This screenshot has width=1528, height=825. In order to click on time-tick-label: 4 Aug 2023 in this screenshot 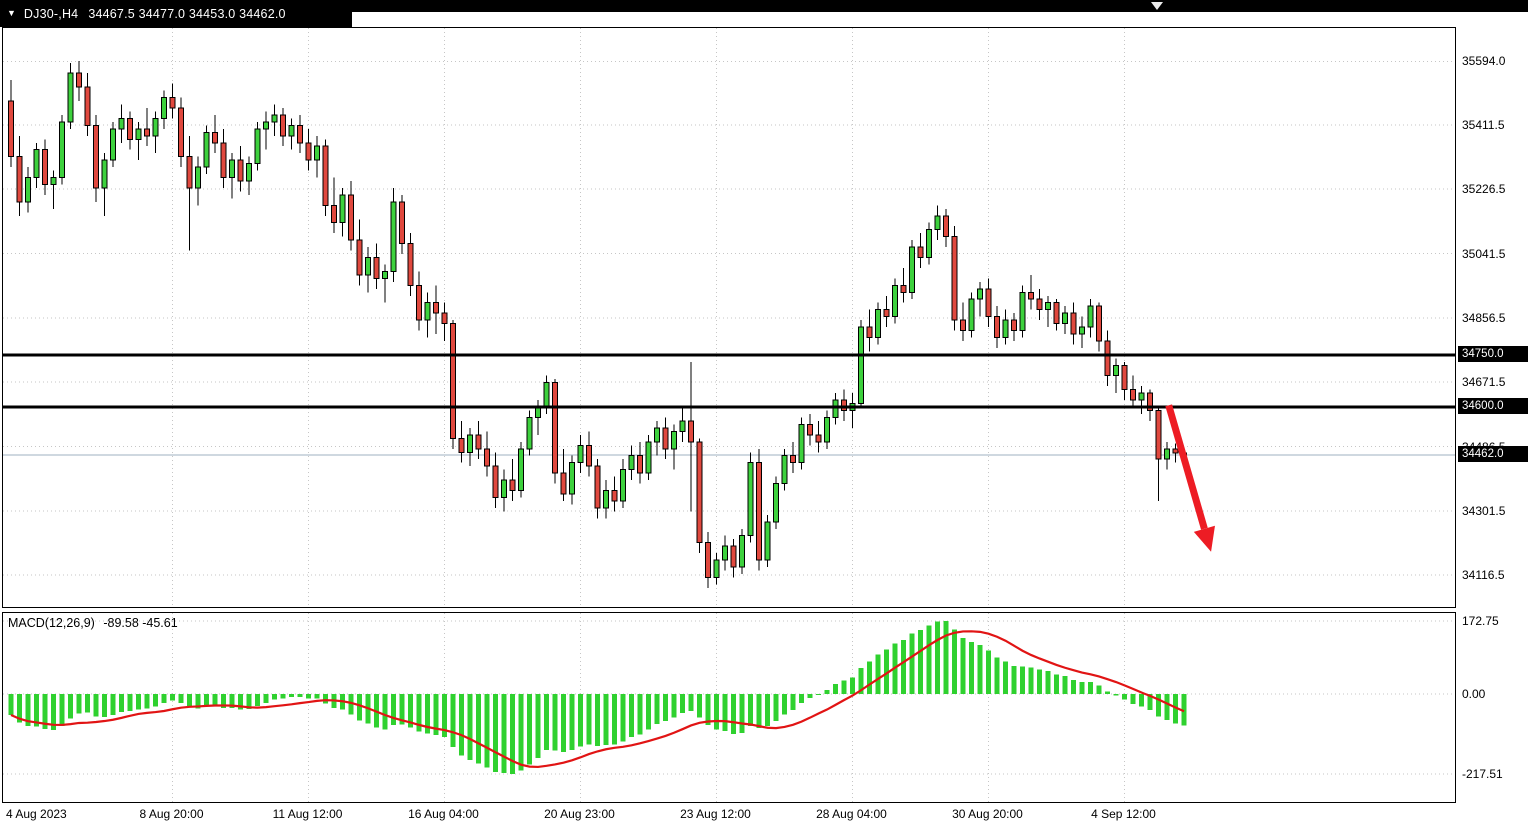, I will do `click(36, 814)`.